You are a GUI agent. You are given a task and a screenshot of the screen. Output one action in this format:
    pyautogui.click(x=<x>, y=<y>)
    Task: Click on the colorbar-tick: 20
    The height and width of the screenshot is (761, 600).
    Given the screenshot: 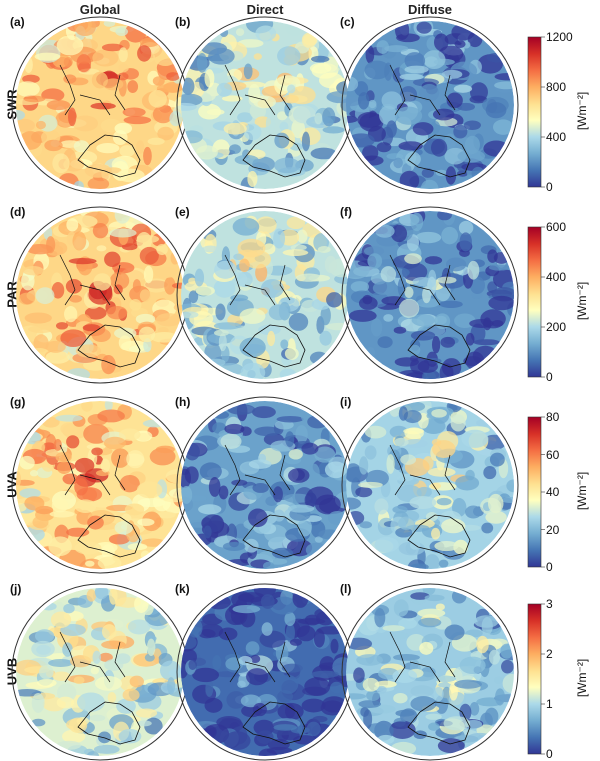 What is the action you would take?
    pyautogui.click(x=553, y=529)
    